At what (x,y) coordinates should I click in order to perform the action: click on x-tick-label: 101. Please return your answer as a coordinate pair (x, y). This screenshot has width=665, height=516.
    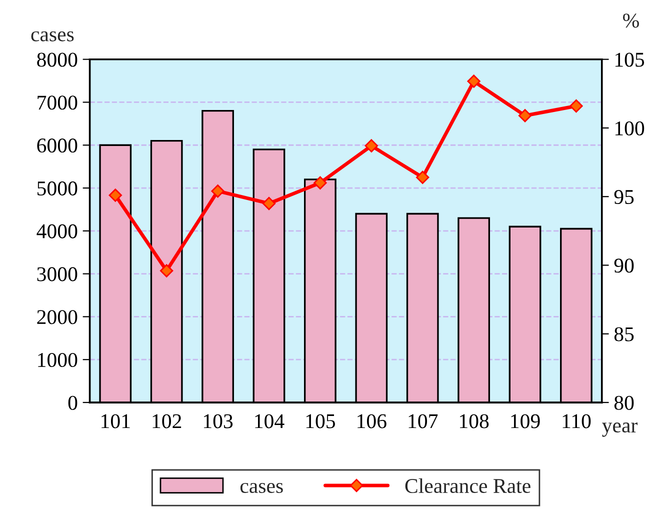
    Looking at the image, I should click on (116, 421).